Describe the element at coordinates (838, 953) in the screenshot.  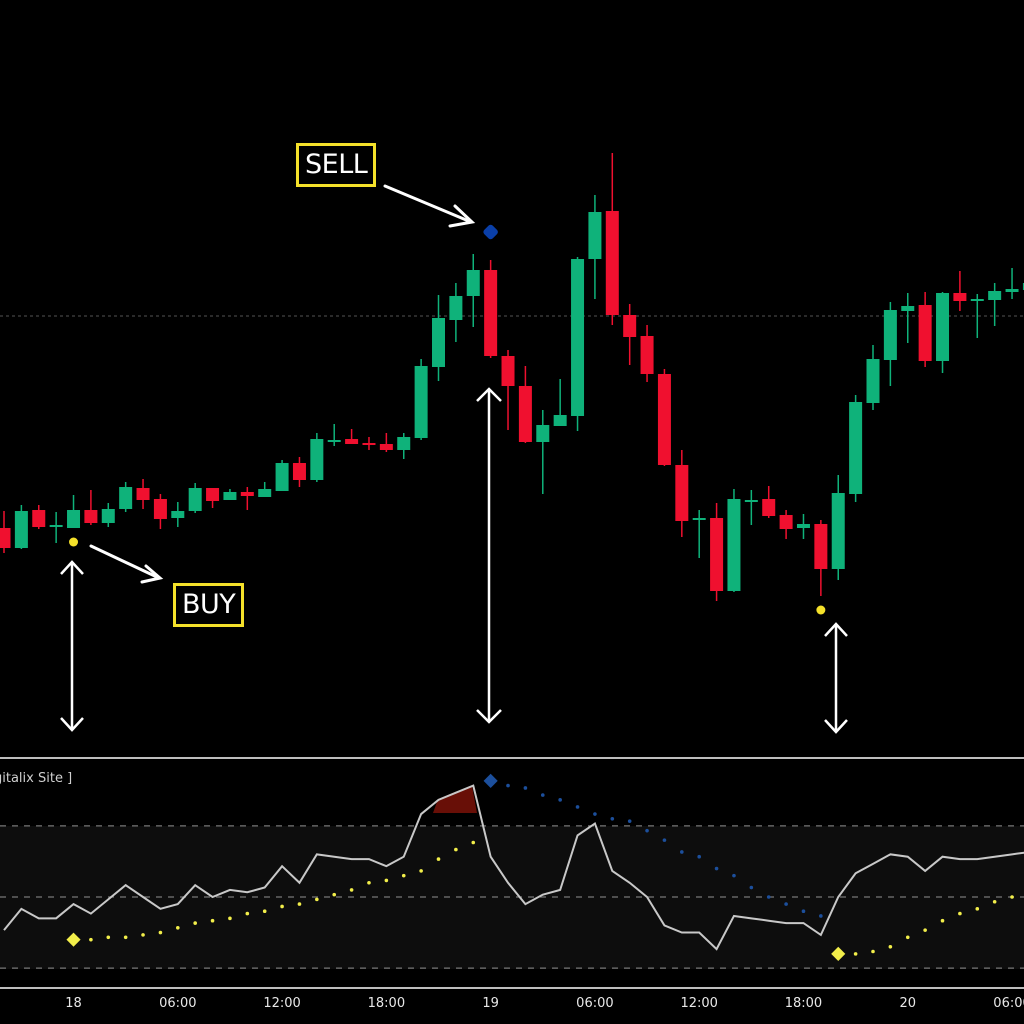
I see `yellow-signal-diamond` at that location.